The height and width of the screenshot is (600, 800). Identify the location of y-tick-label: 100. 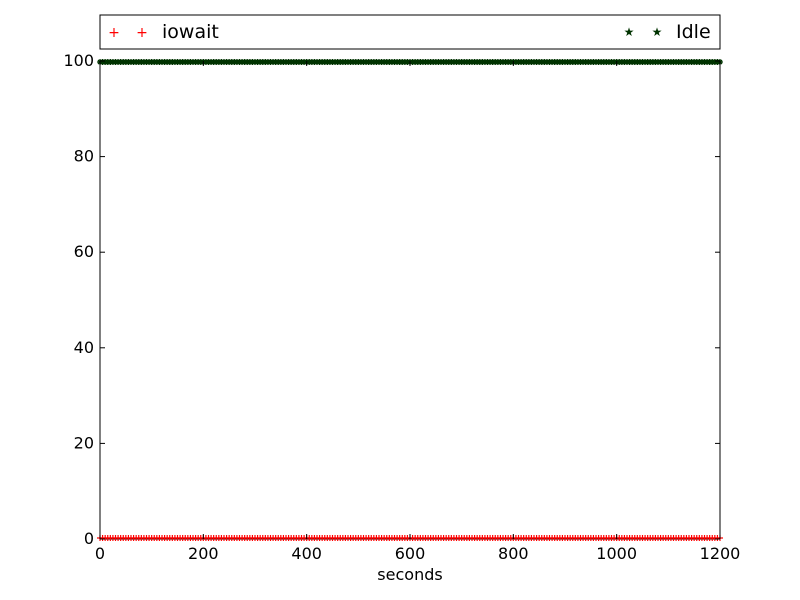
(78, 60).